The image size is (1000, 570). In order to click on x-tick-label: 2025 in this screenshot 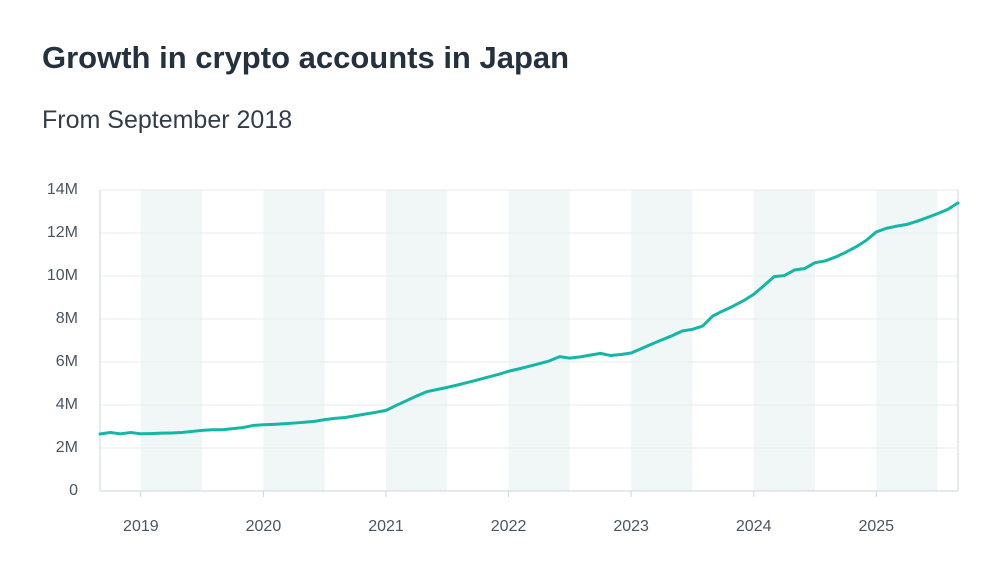, I will do `click(876, 526)`.